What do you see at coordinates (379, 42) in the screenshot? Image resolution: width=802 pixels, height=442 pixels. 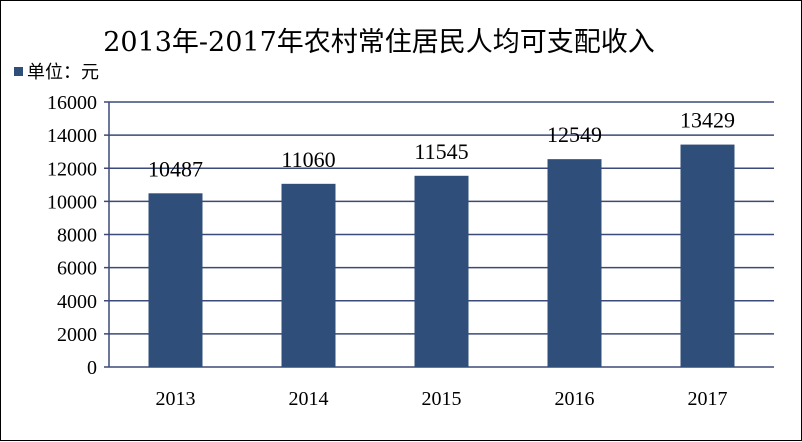 I see `chart-title: 2013年-2017年农村常住居民人均可支配收入` at bounding box center [379, 42].